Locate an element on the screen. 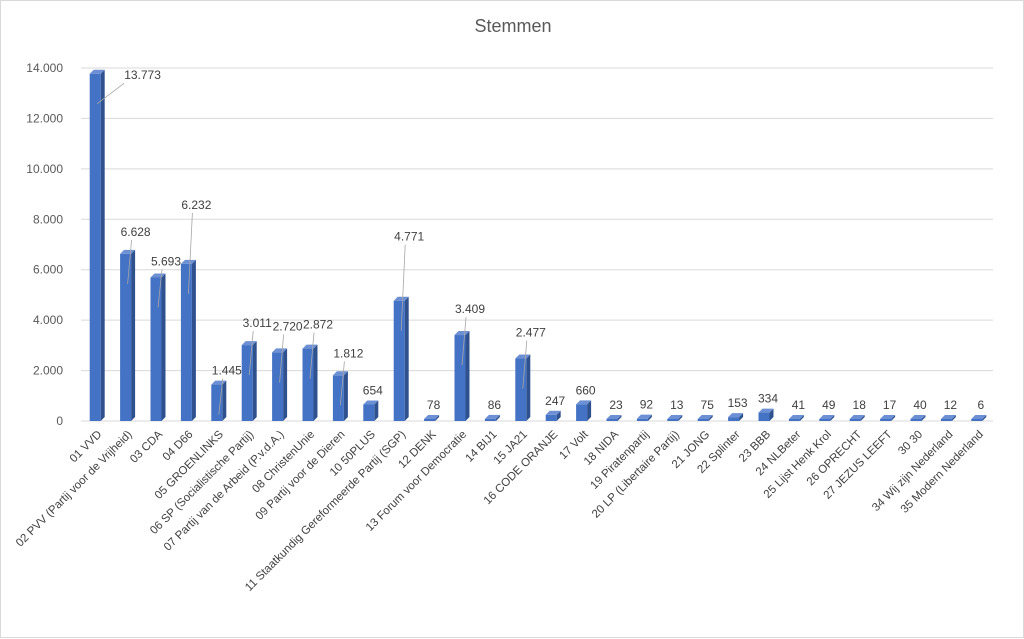 The image size is (1024, 639). data-label: 13.773 is located at coordinates (142, 75).